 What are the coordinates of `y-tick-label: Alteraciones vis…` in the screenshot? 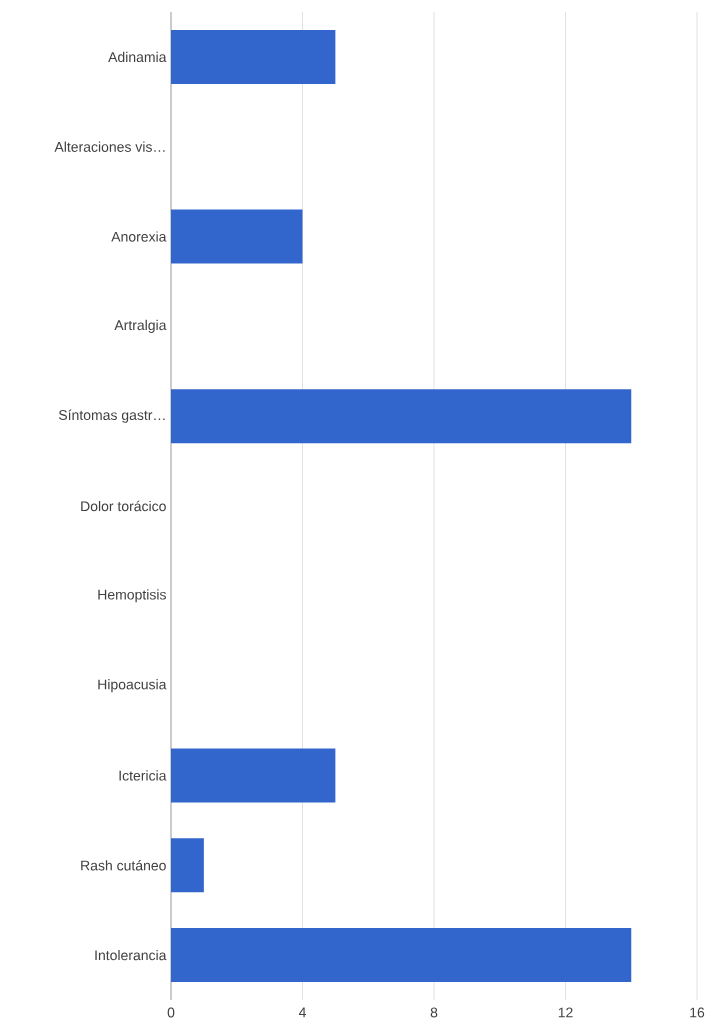 It's located at (109, 146).